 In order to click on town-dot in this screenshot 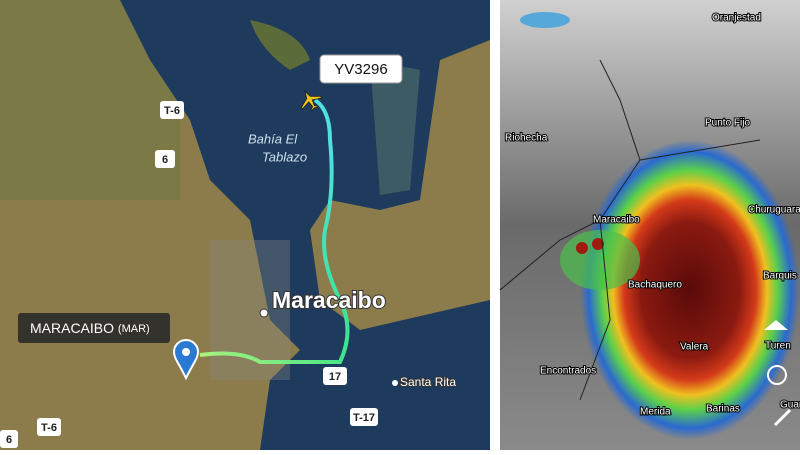, I will do `click(395, 383)`.